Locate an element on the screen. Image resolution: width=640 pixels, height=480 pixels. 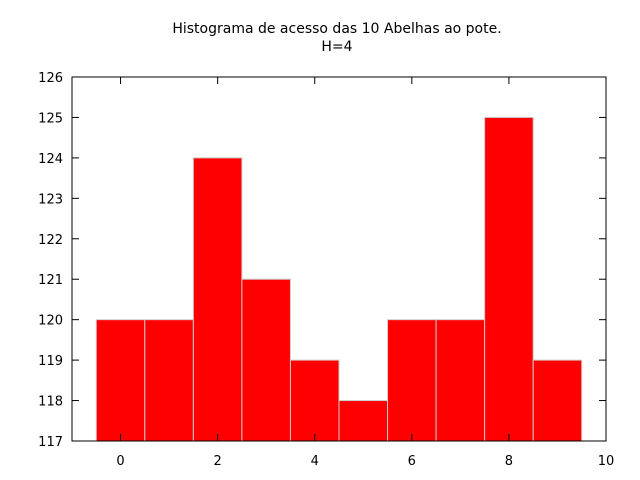
x-tick-label: 2 is located at coordinates (217, 461).